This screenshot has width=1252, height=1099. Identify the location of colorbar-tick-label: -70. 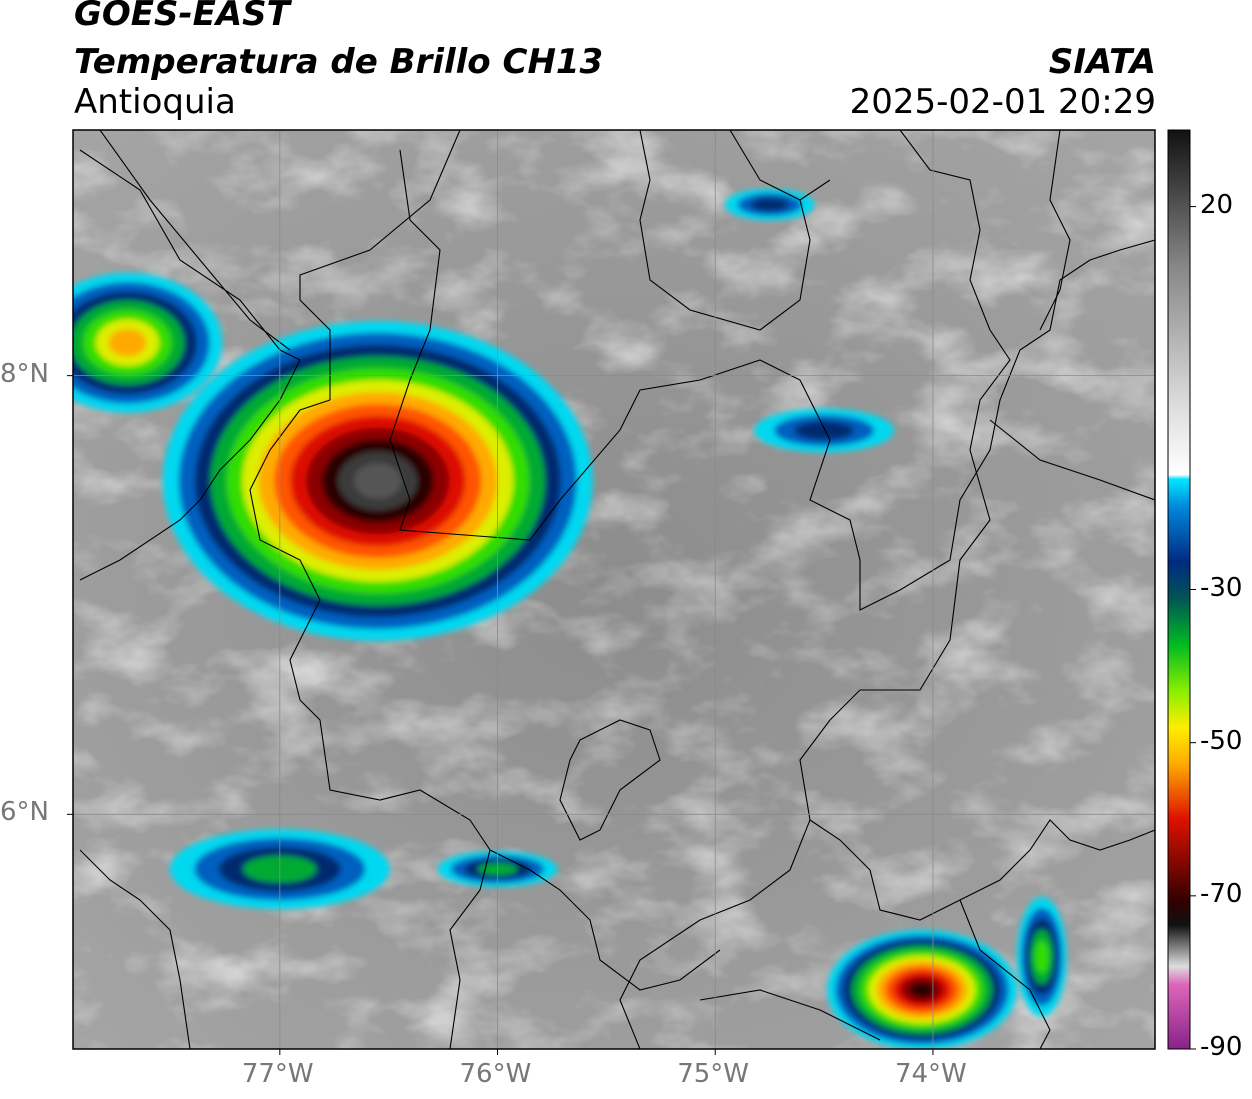
(1221, 893).